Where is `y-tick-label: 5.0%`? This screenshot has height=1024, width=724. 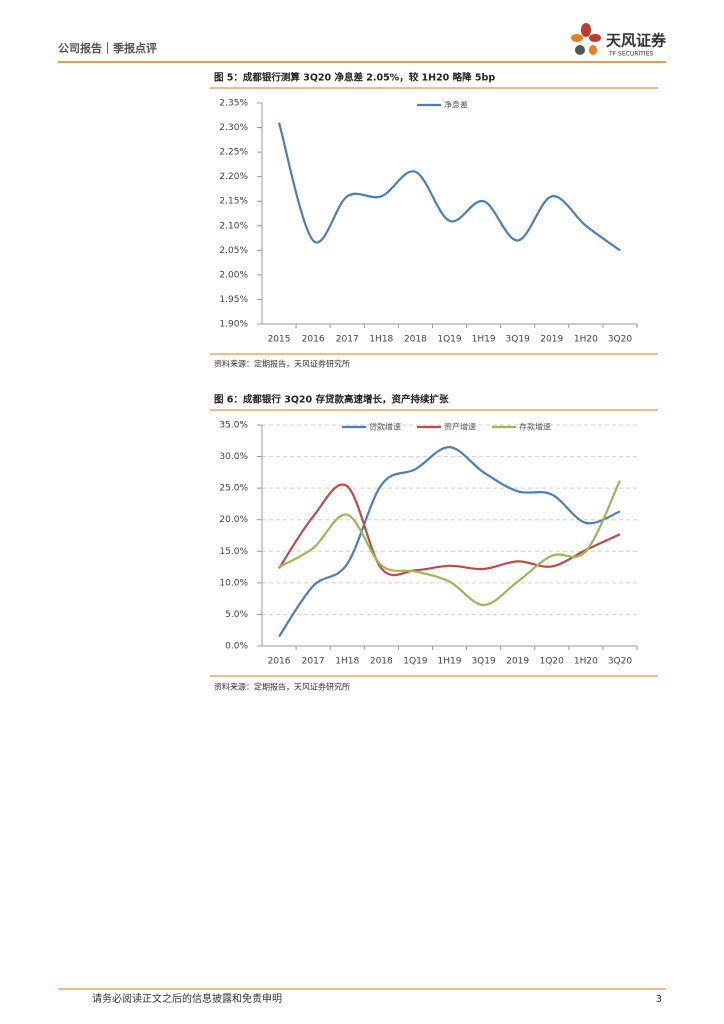
y-tick-label: 5.0% is located at coordinates (236, 615).